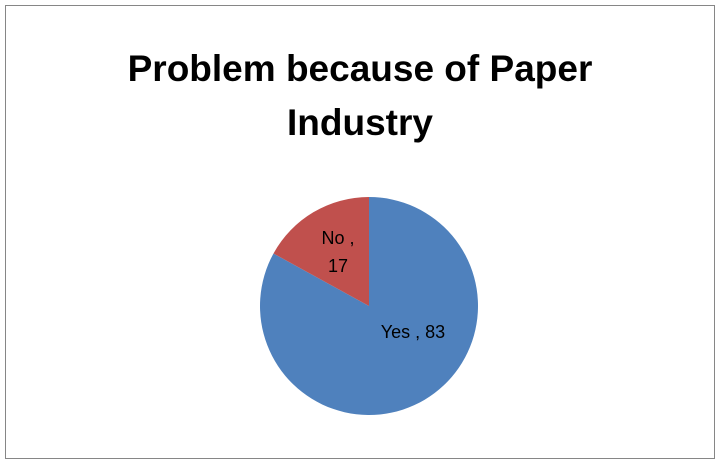  What do you see at coordinates (360, 122) in the screenshot?
I see `chart-title-line-2: Industry` at bounding box center [360, 122].